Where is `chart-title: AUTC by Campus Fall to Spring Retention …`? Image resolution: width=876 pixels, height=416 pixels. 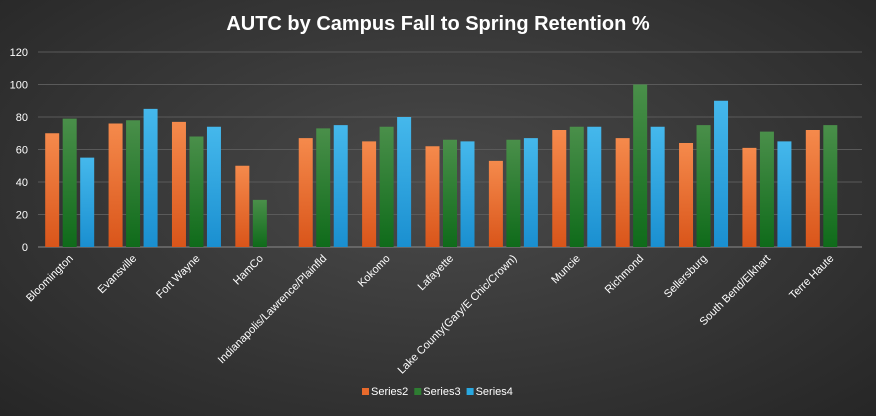
chart-title: AUTC by Campus Fall to Spring Retention … is located at coordinates (438, 24).